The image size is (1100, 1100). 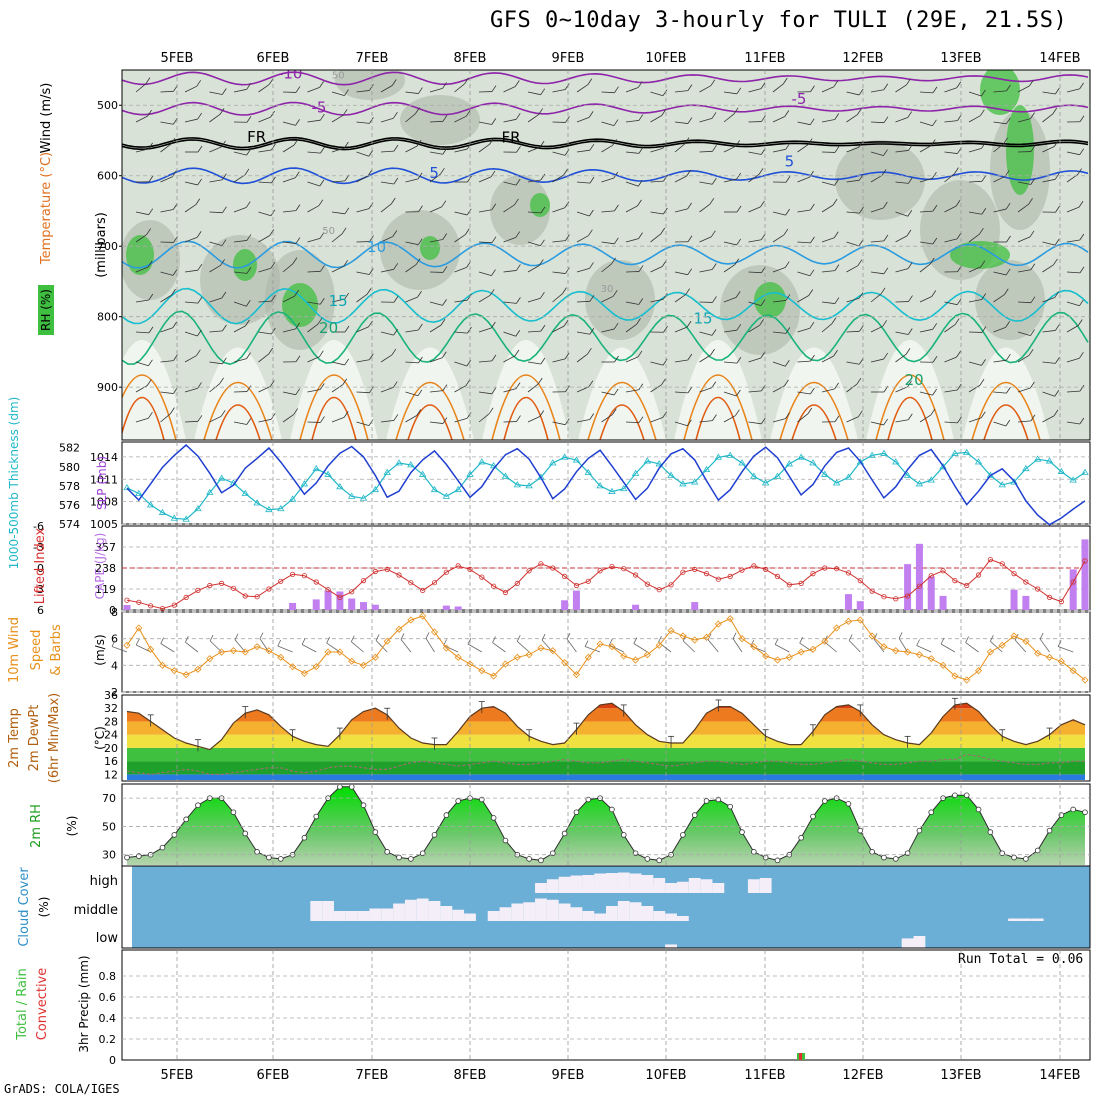 I want to click on cape-tick-label: 357, so click(x=105, y=547).